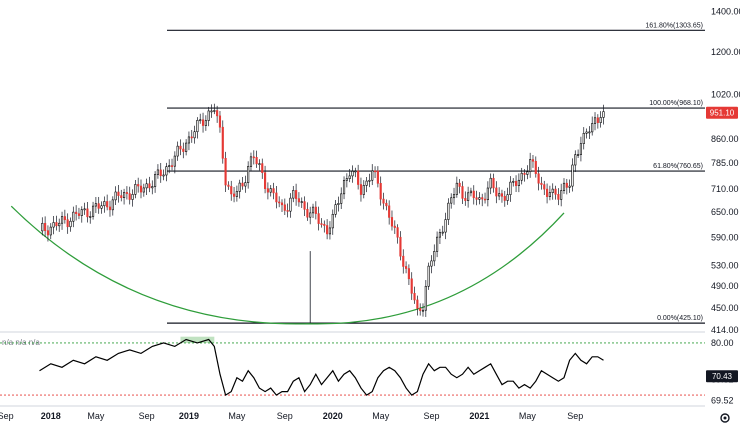  I want to click on time-axis-year-label: 2020, so click(333, 416).